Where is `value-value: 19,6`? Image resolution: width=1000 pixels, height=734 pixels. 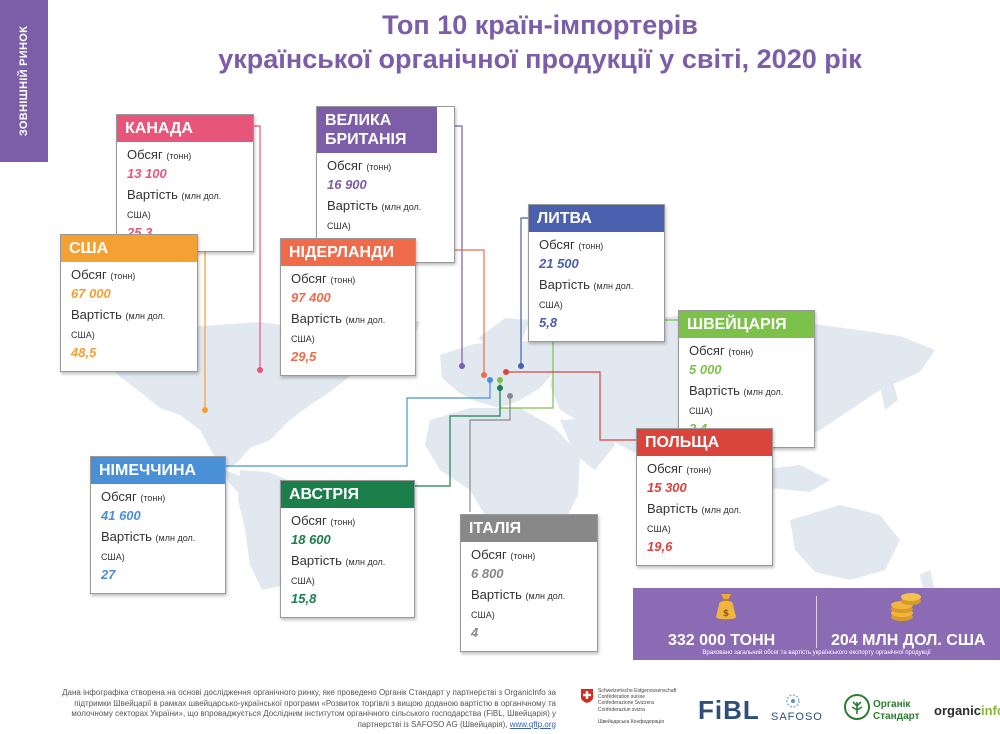 value-value: 19,6 is located at coordinates (660, 546).